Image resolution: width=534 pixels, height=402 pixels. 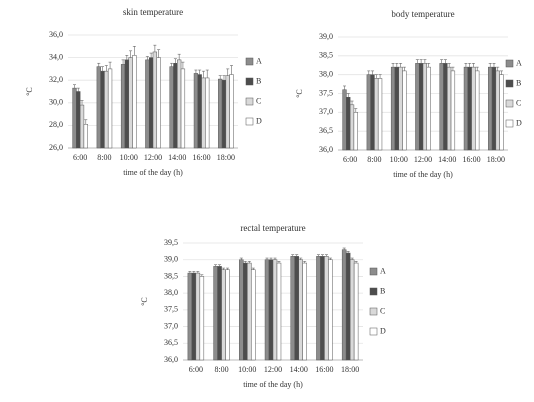 I want to click on x-tick-label: 6:00, so click(x=350, y=159).